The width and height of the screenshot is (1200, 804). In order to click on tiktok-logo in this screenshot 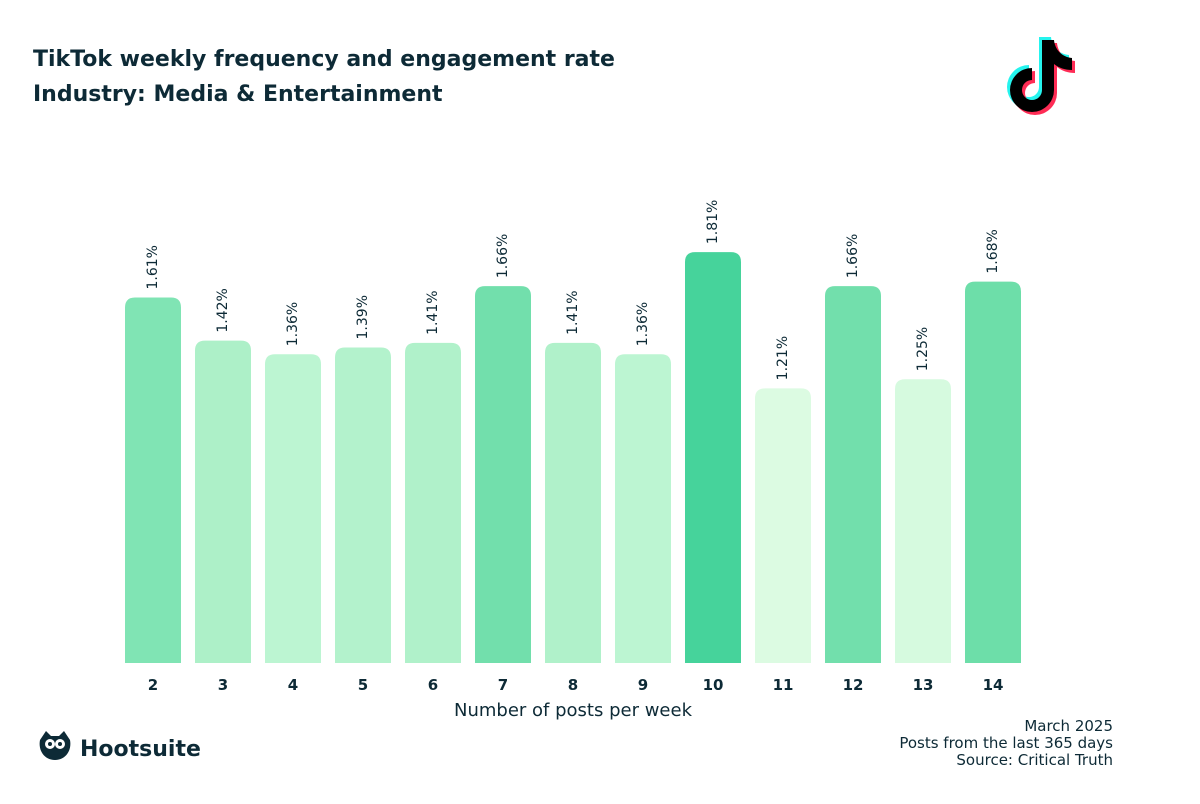, I will do `click(1041, 76)`.